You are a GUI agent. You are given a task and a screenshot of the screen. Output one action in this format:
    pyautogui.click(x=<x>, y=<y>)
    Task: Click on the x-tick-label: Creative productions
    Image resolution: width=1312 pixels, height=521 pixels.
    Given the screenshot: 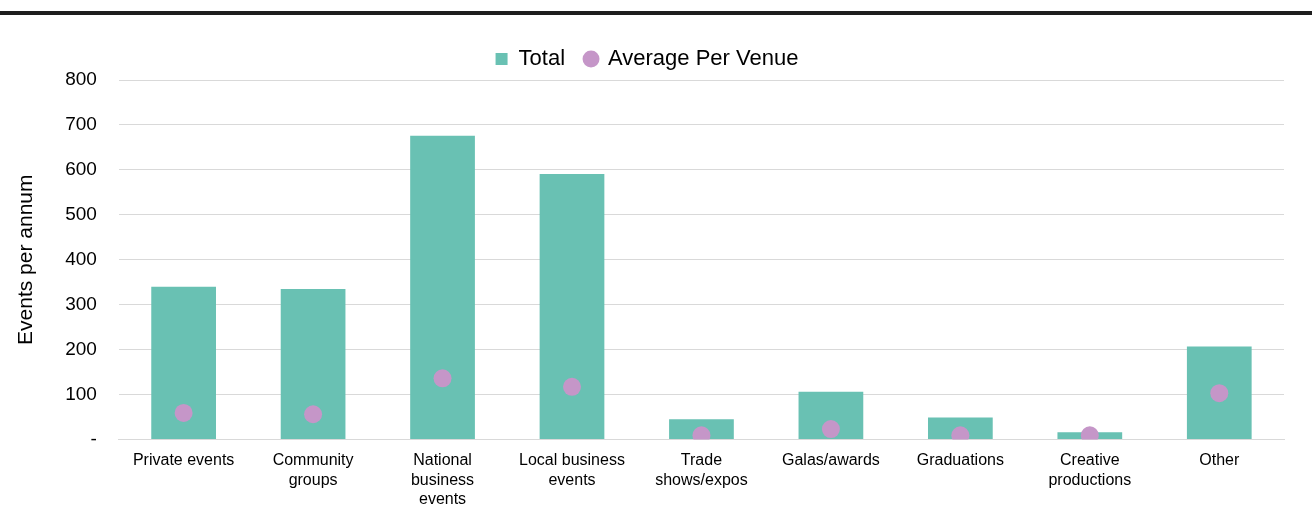 What is the action you would take?
    pyautogui.click(x=1090, y=469)
    